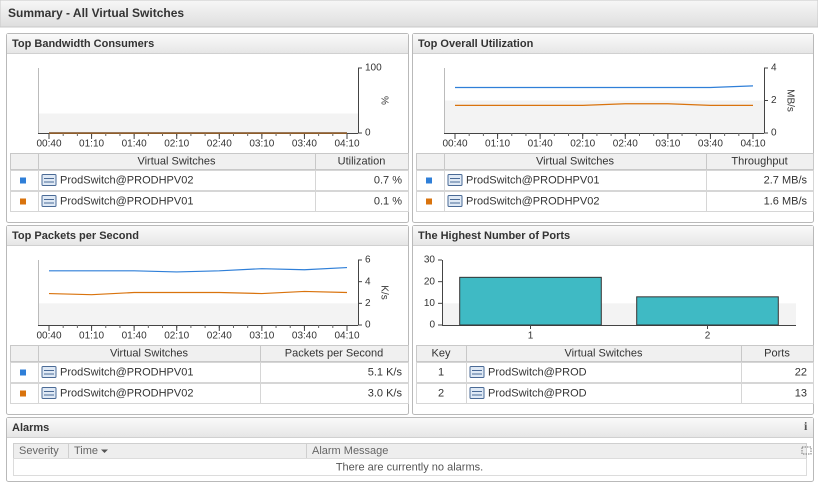 Image resolution: width=818 pixels, height=486 pixels. I want to click on table-cell: 2.7 MB/s, so click(786, 180).